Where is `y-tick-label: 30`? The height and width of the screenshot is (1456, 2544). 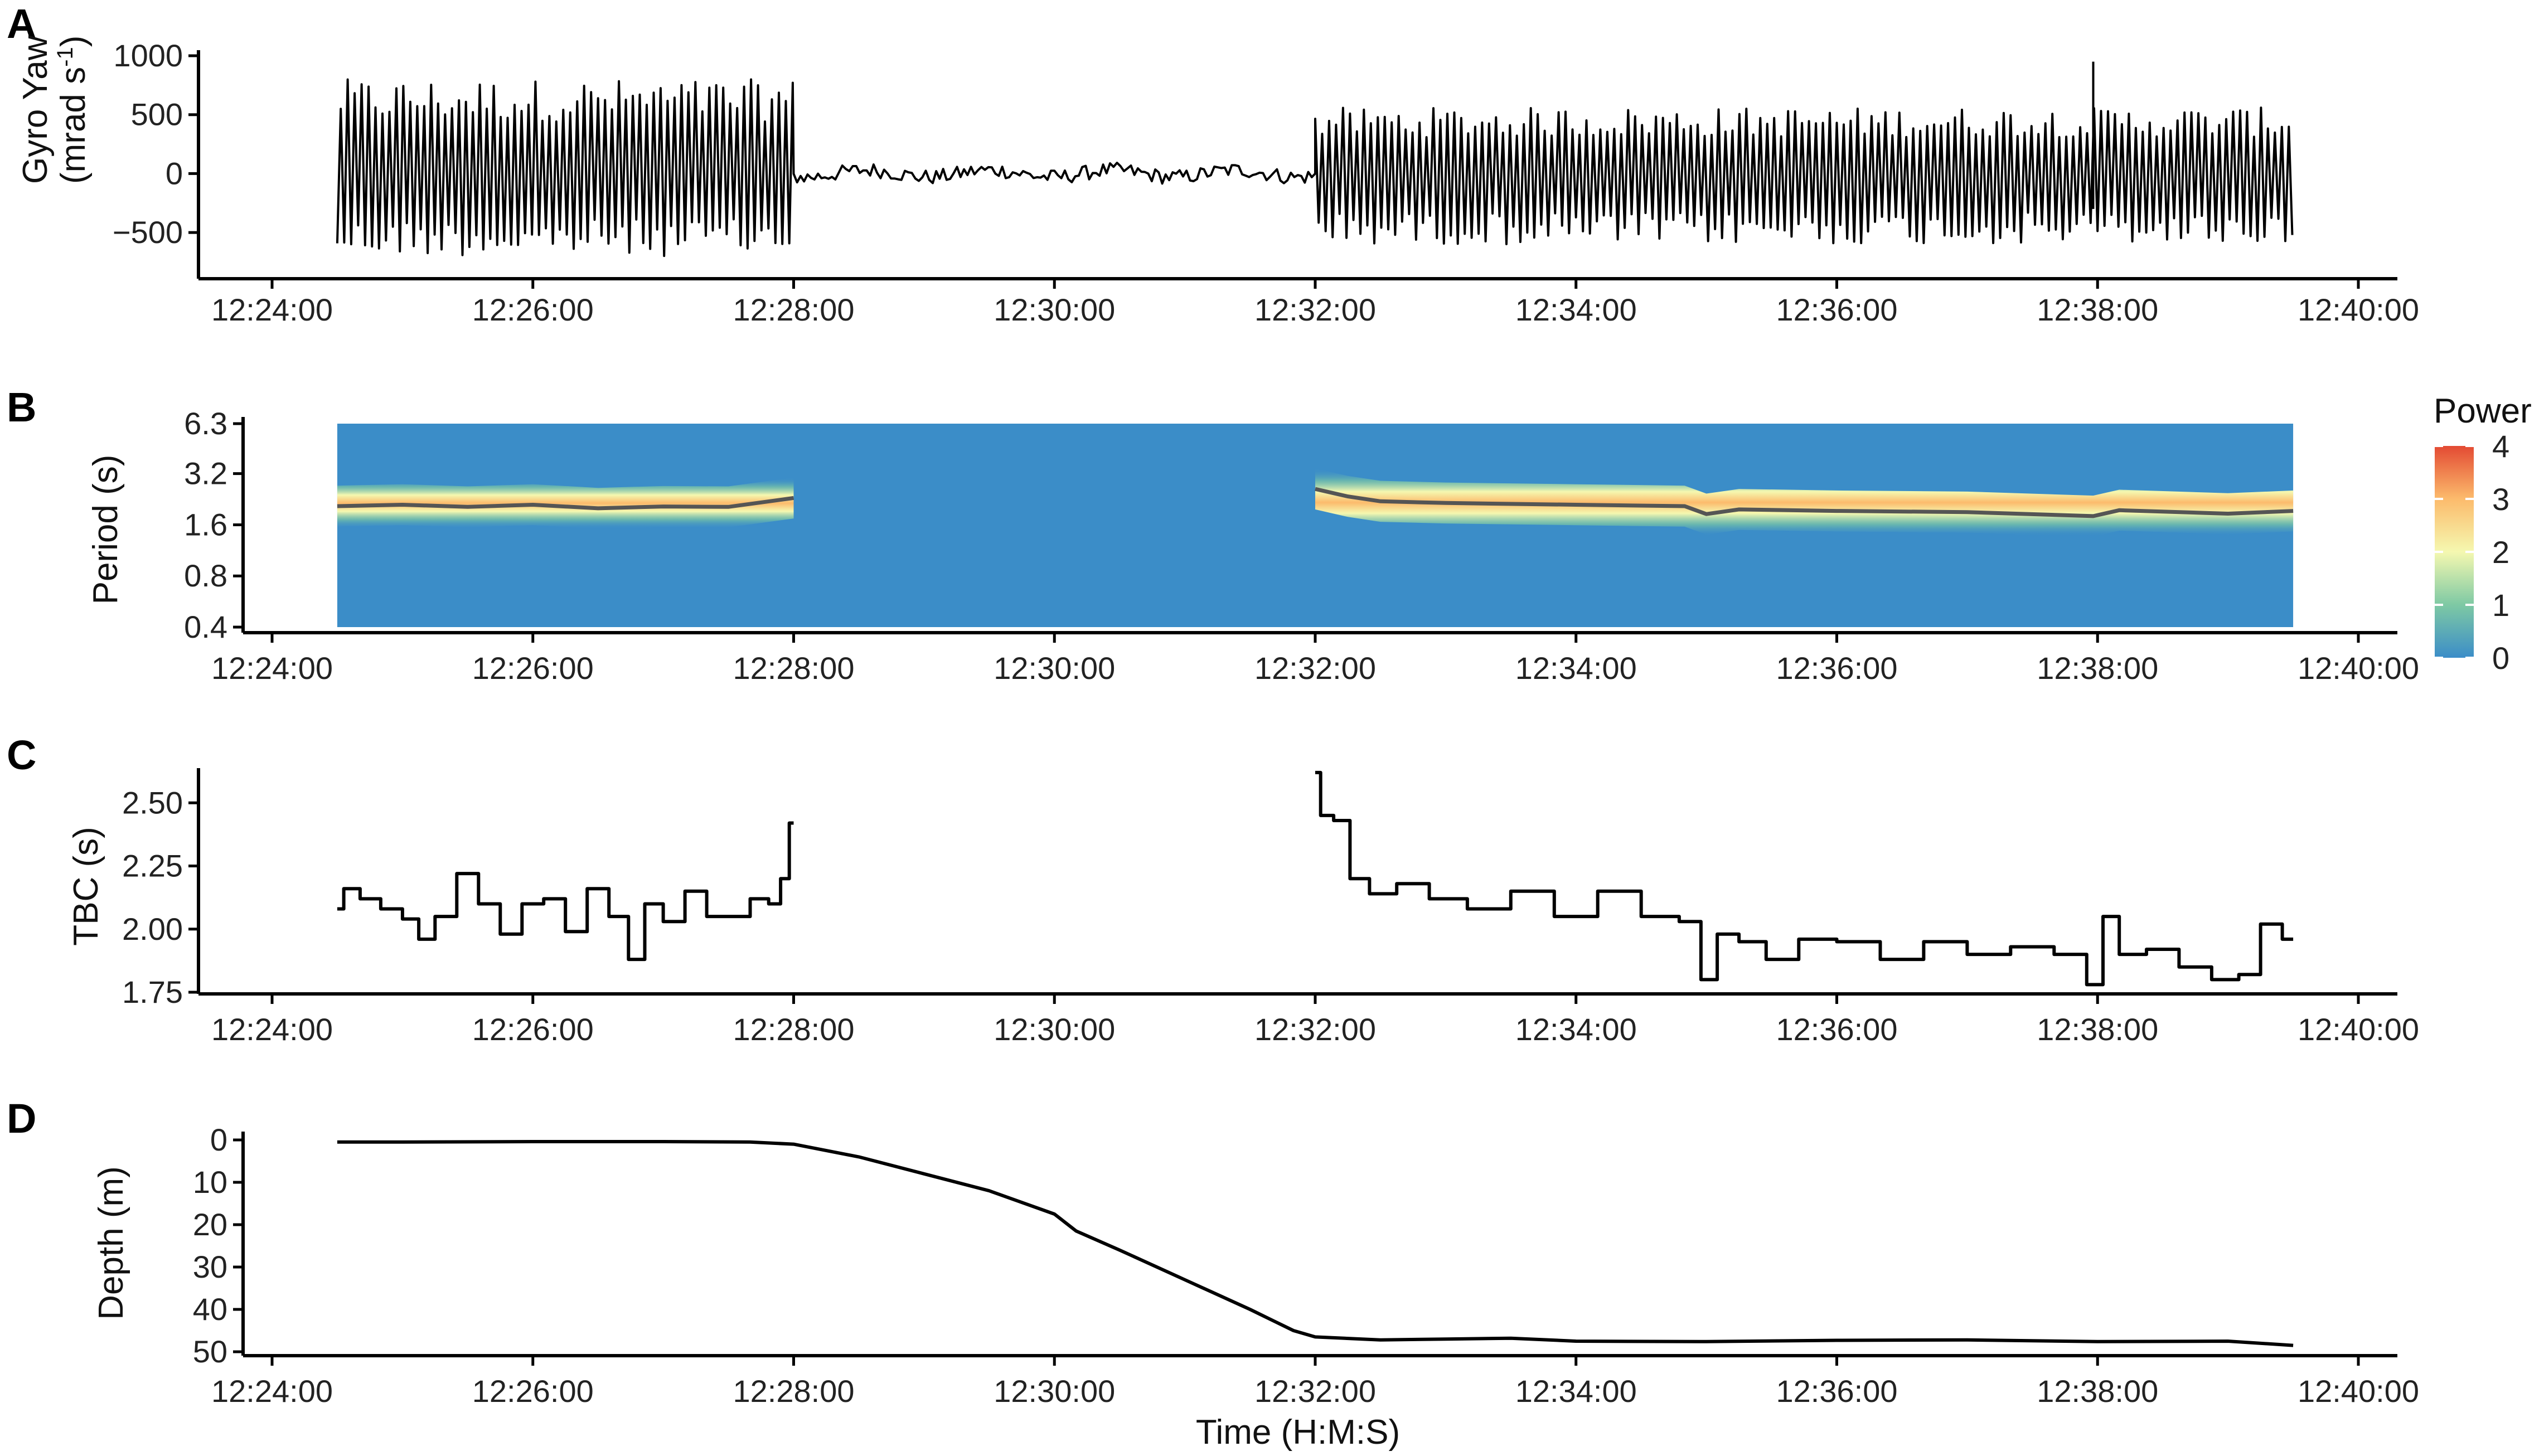
y-tick-label: 30 is located at coordinates (210, 1267).